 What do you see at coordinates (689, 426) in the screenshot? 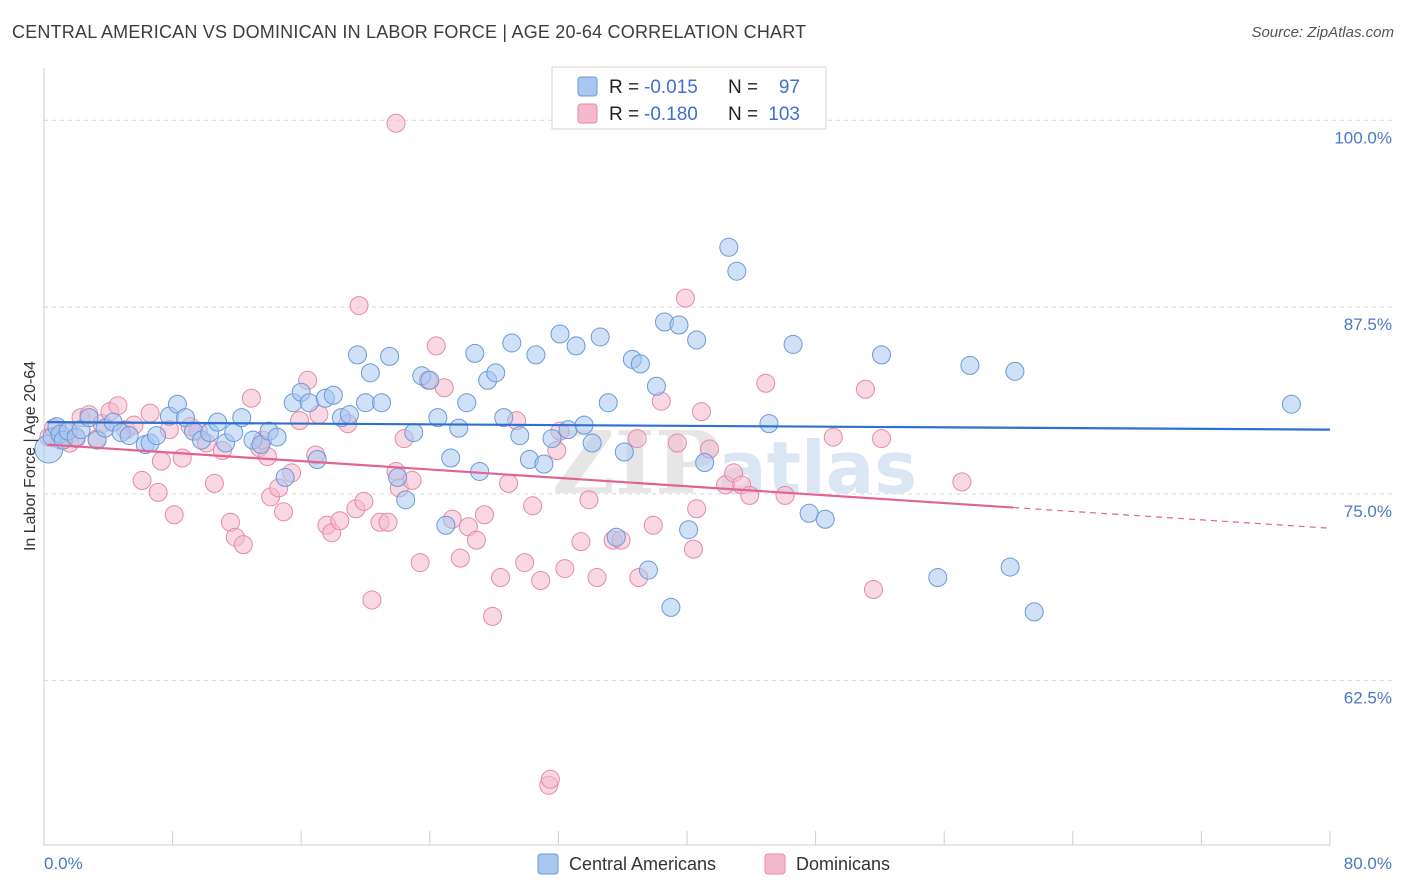
I see `central-americans-trend-line` at bounding box center [689, 426].